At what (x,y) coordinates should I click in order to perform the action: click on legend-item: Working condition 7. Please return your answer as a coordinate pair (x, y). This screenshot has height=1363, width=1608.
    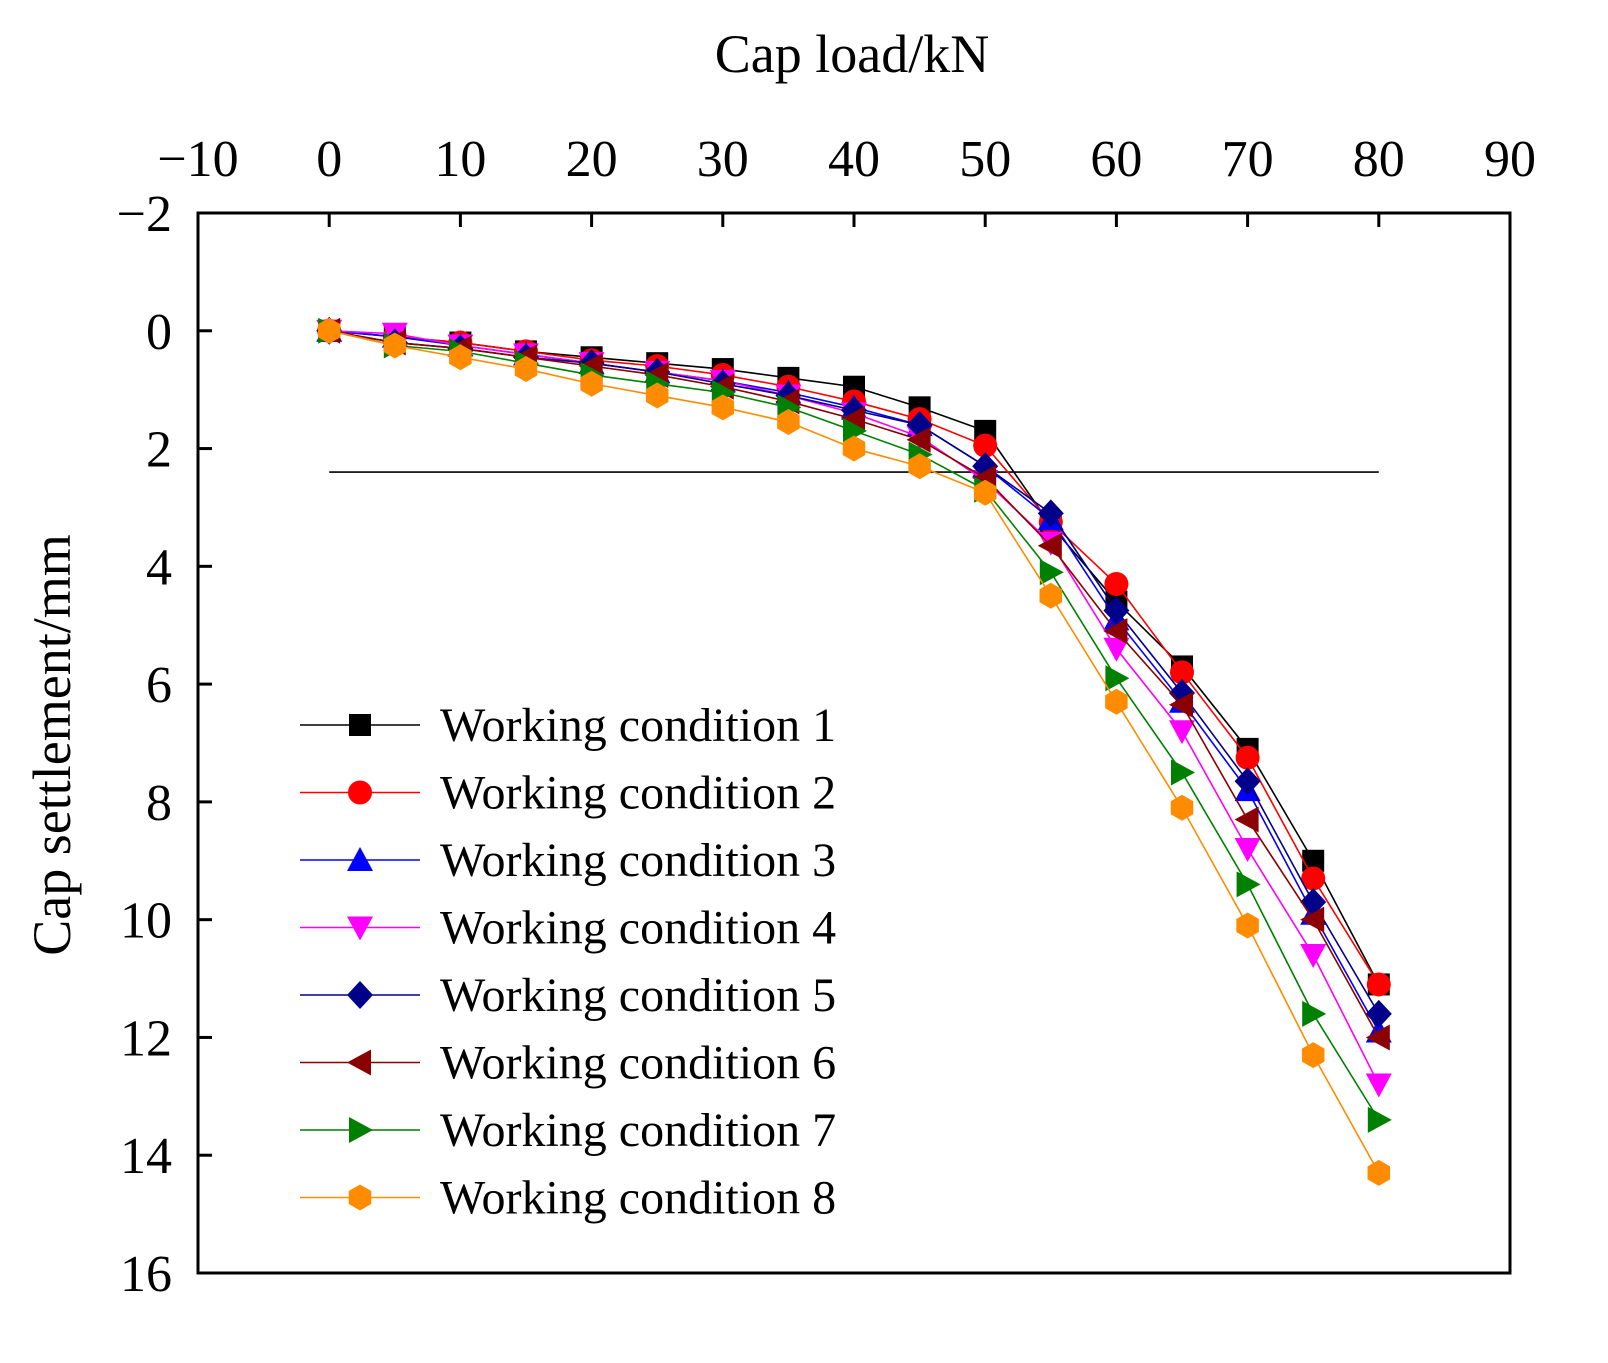
    Looking at the image, I should click on (568, 1130).